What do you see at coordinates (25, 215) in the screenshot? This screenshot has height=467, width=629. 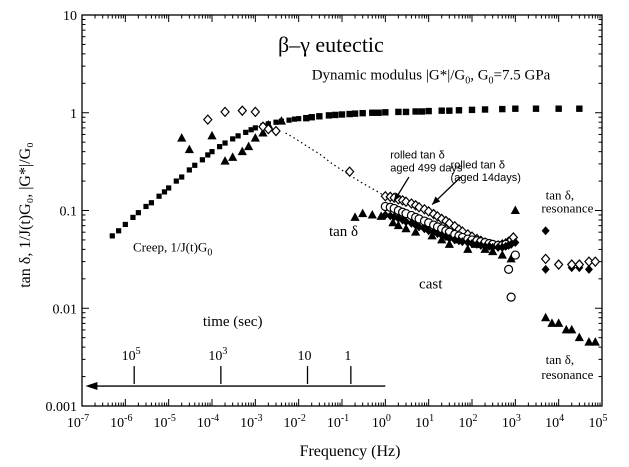 I see `y-axis-title: tan δ, 1/J(t)G₀, |G*|/G₀` at bounding box center [25, 215].